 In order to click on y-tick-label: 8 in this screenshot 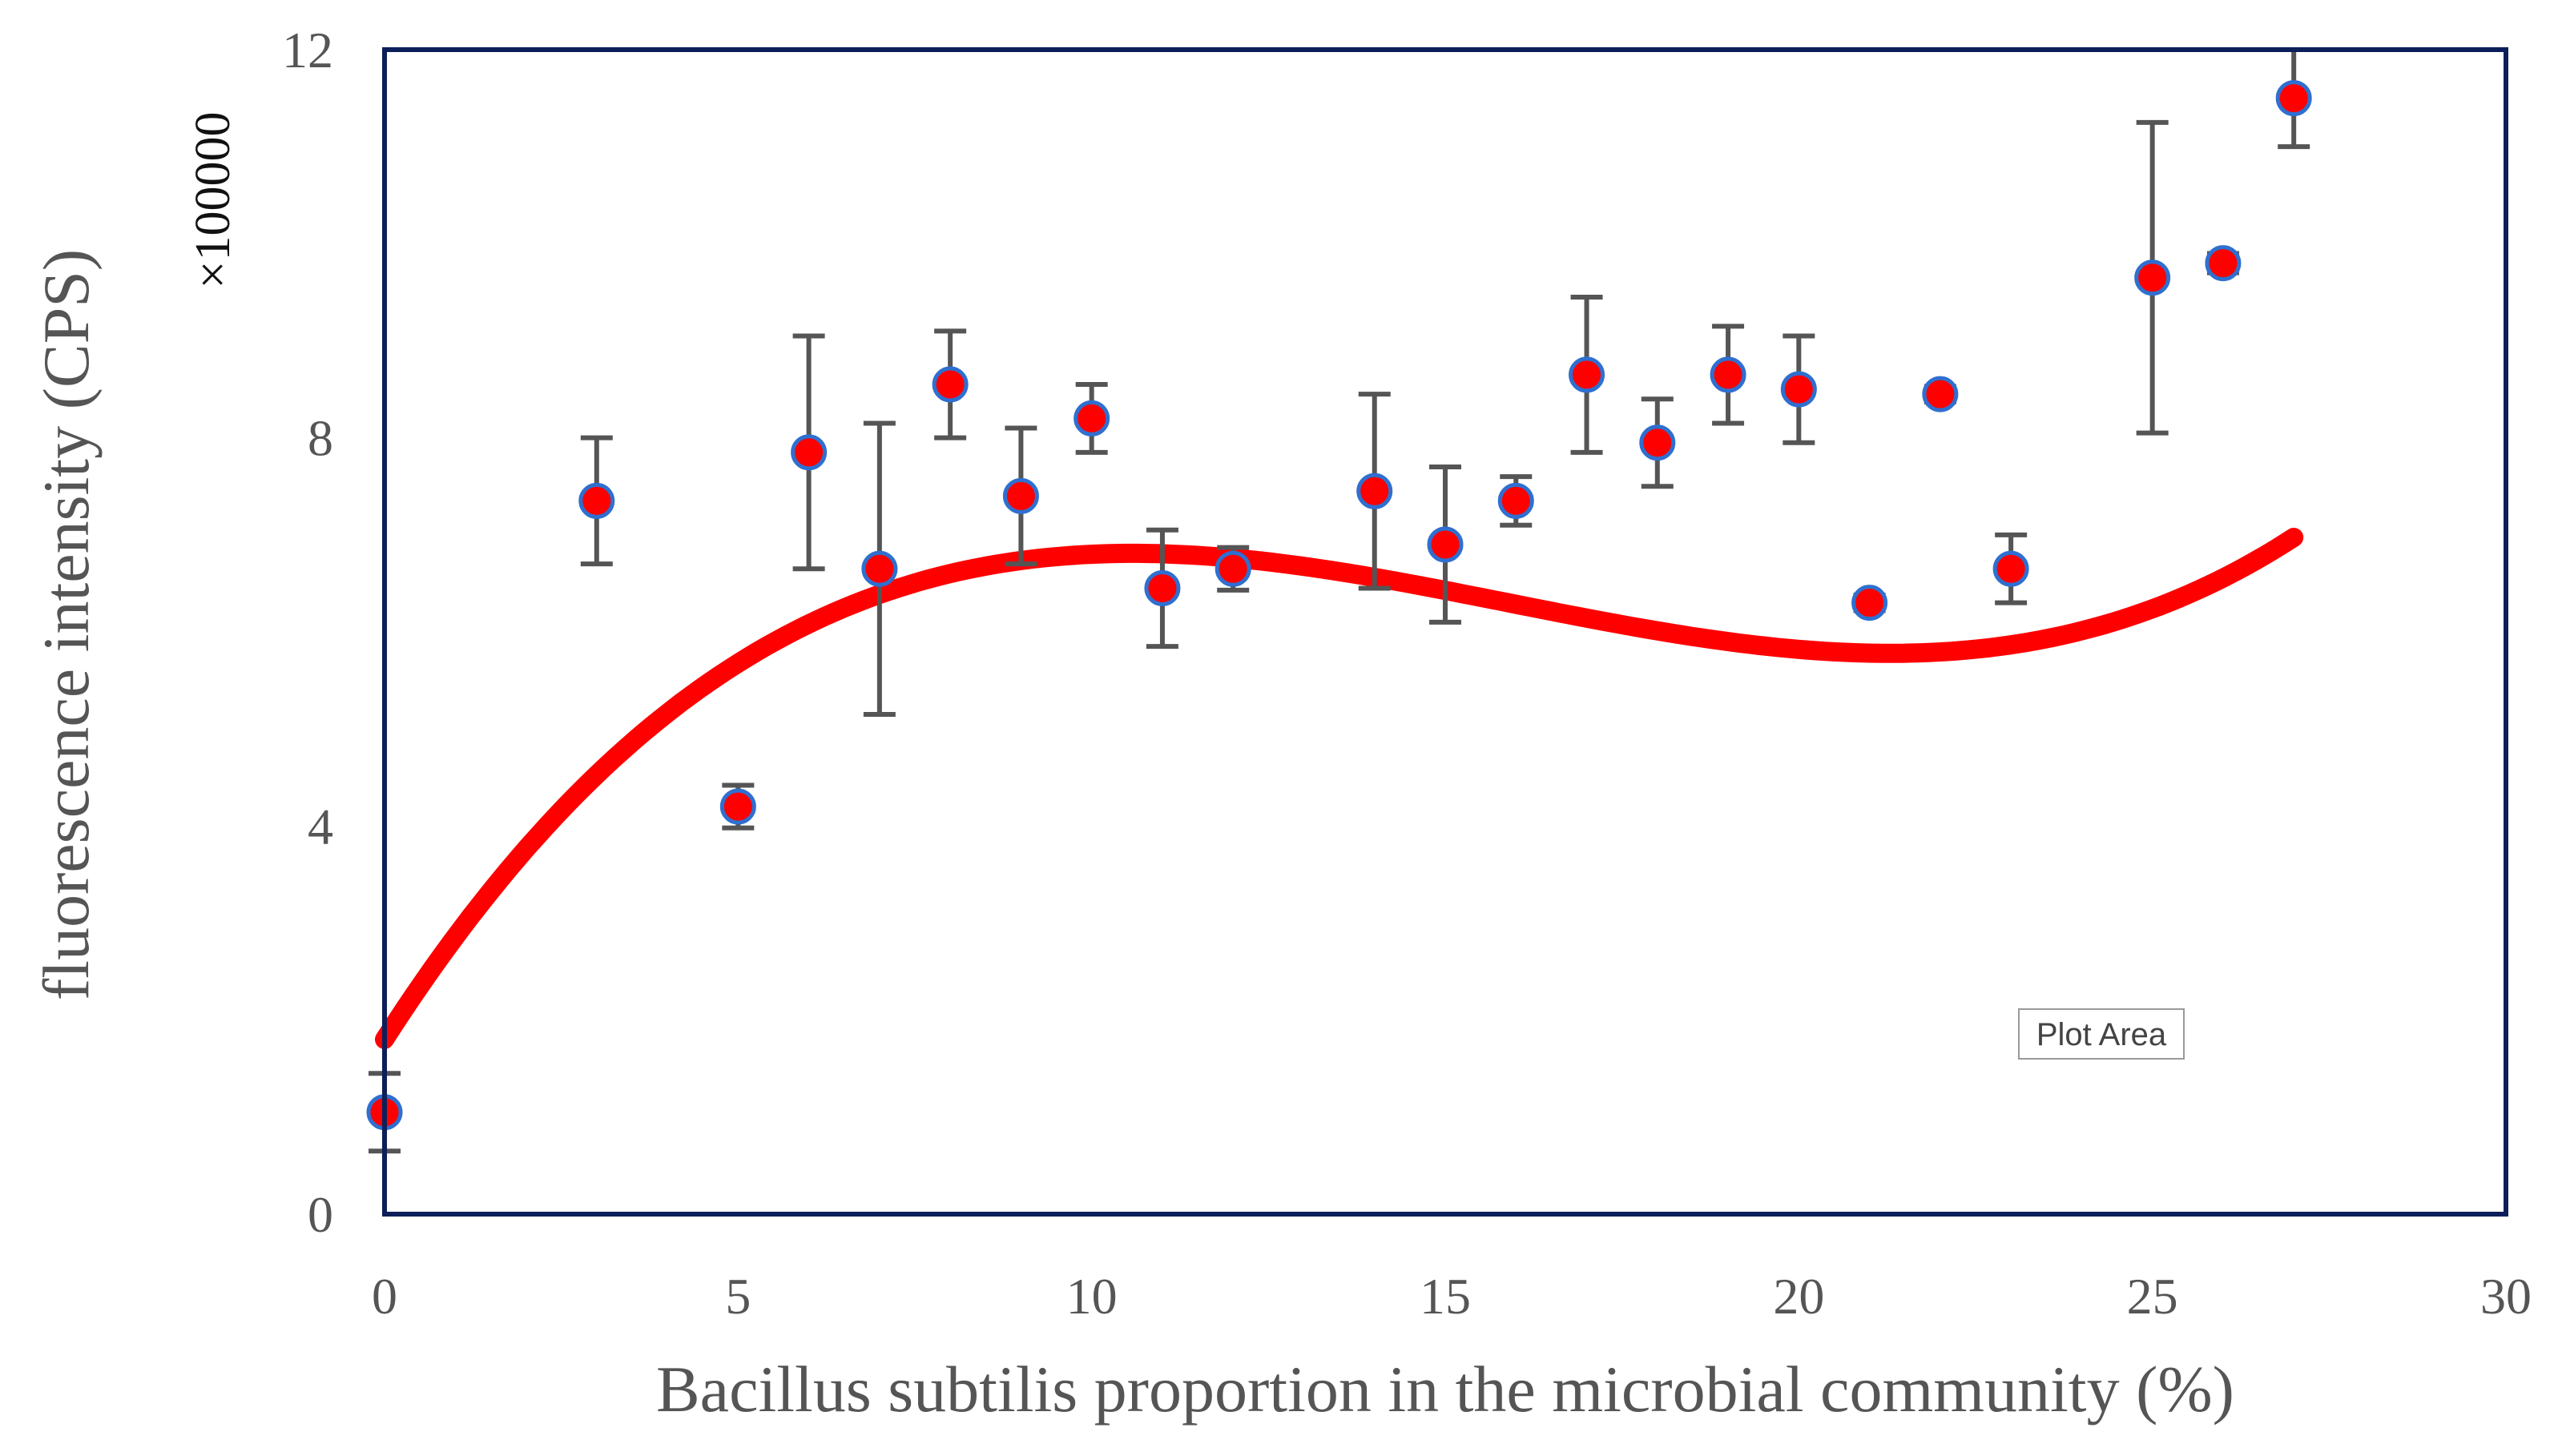, I will do `click(320, 438)`.